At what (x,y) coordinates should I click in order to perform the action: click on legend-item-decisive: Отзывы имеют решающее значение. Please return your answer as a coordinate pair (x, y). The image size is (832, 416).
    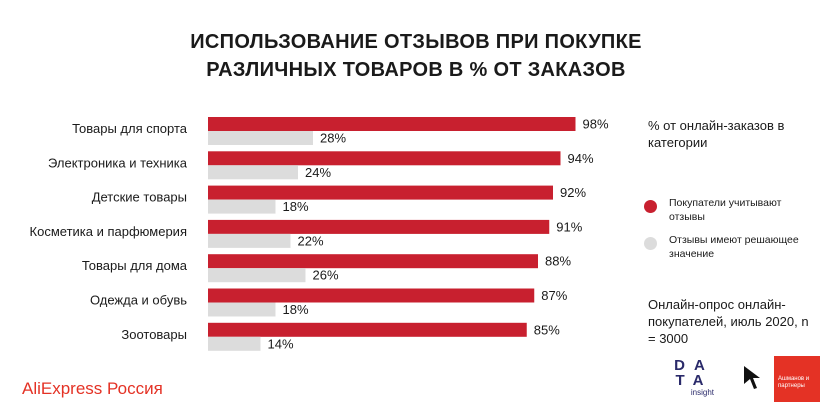
    Looking at the image, I should click on (726, 247).